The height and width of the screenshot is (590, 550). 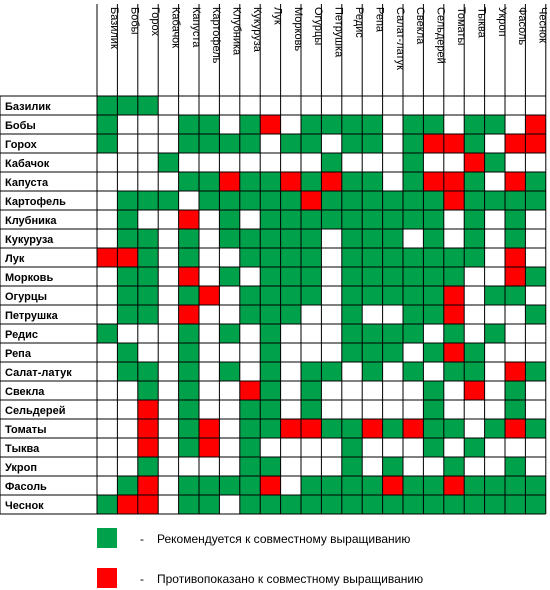 I want to click on column-label: Огурцы, so click(x=318, y=26).